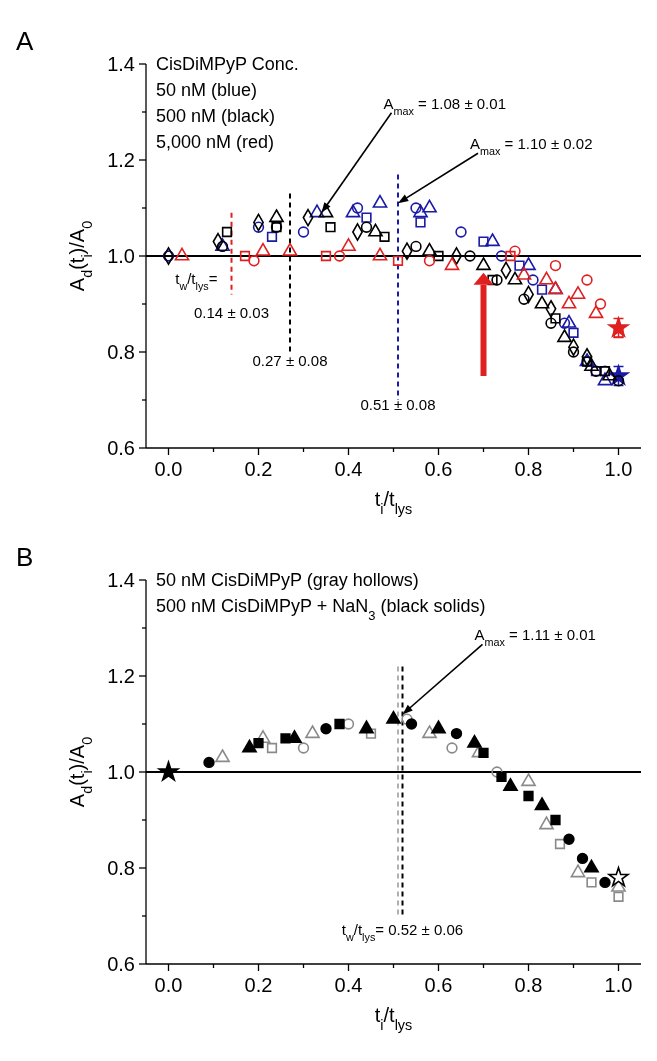 This screenshot has width=657, height=1061. Describe the element at coordinates (444, 105) in the screenshot. I see `annotation: A$_{max}$ = 1.08 ± 0.01` at that location.